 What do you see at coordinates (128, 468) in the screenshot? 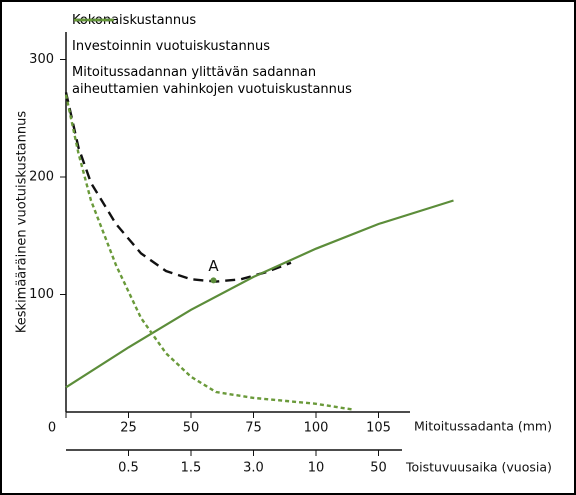
I see `x2-tick-label: 0.5` at bounding box center [128, 468].